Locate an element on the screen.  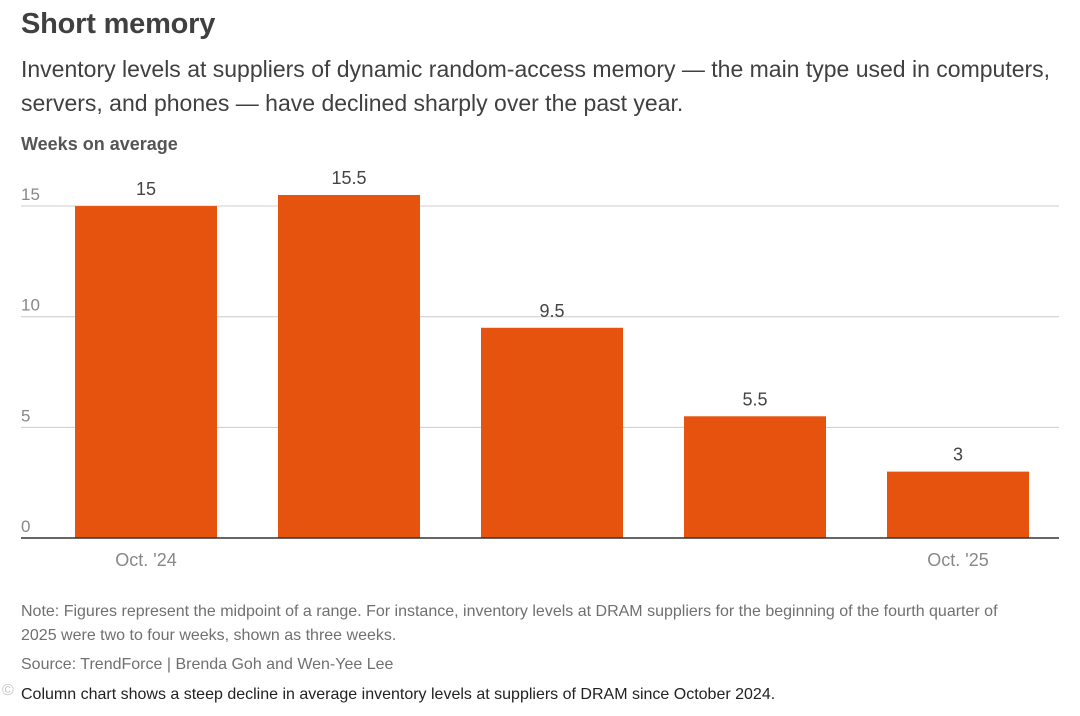
bar-value-label: 9.5 is located at coordinates (551, 311).